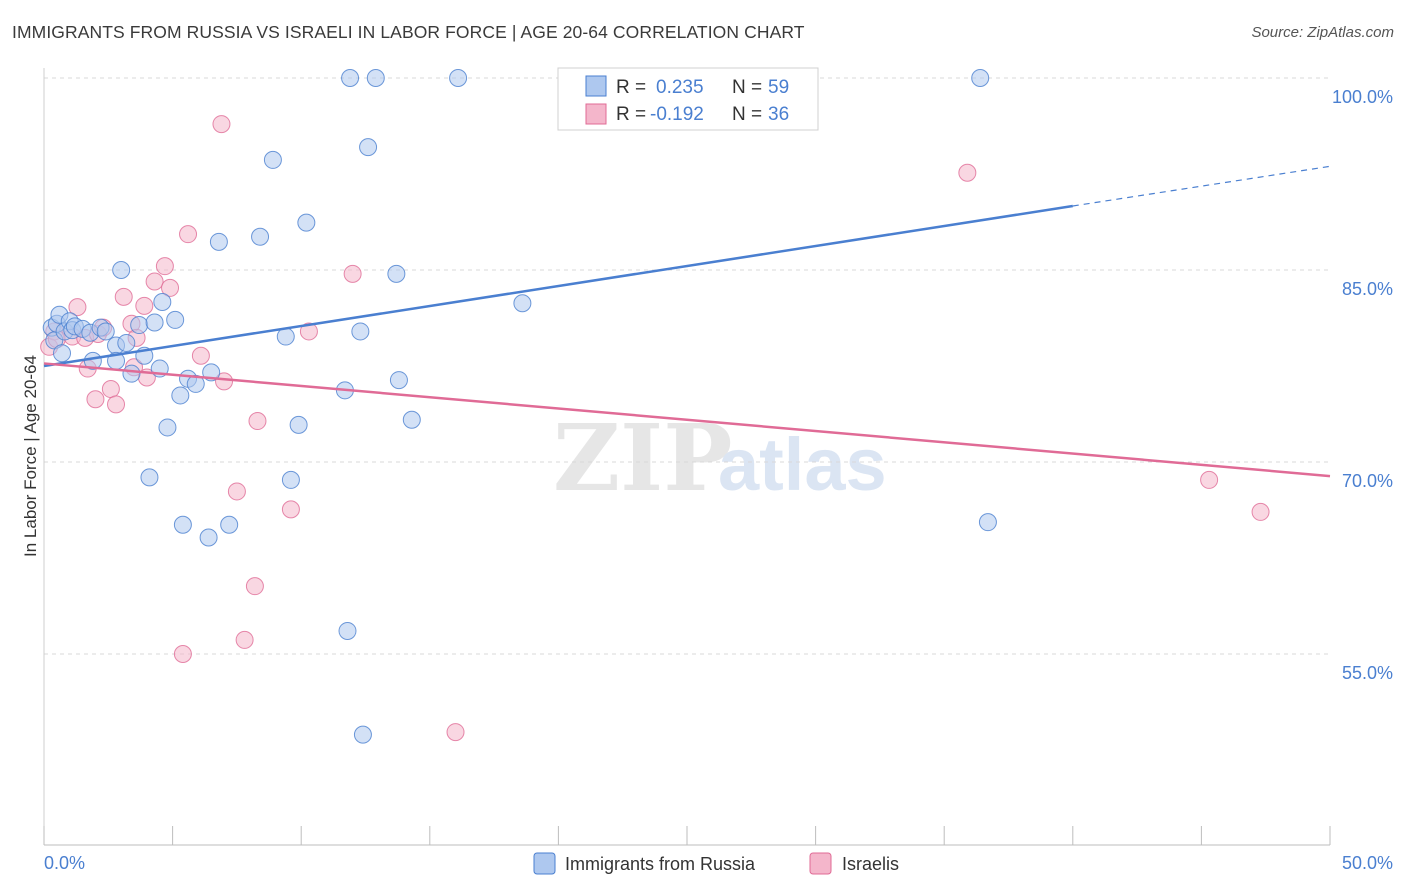 The width and height of the screenshot is (1406, 892). I want to click on series-legend: Immigrants from Russia Israelis, so click(716, 863).